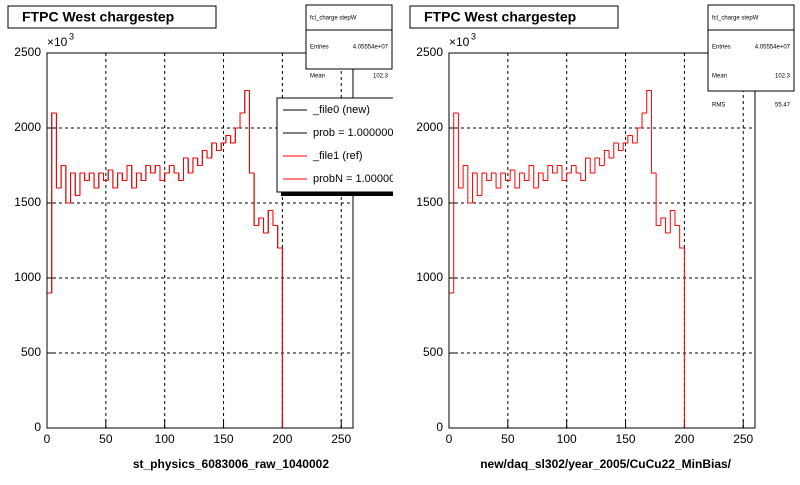 This screenshot has width=800, height=485. Describe the element at coordinates (773, 48) in the screenshot. I see `stats-value: 4.05554e+07` at that location.